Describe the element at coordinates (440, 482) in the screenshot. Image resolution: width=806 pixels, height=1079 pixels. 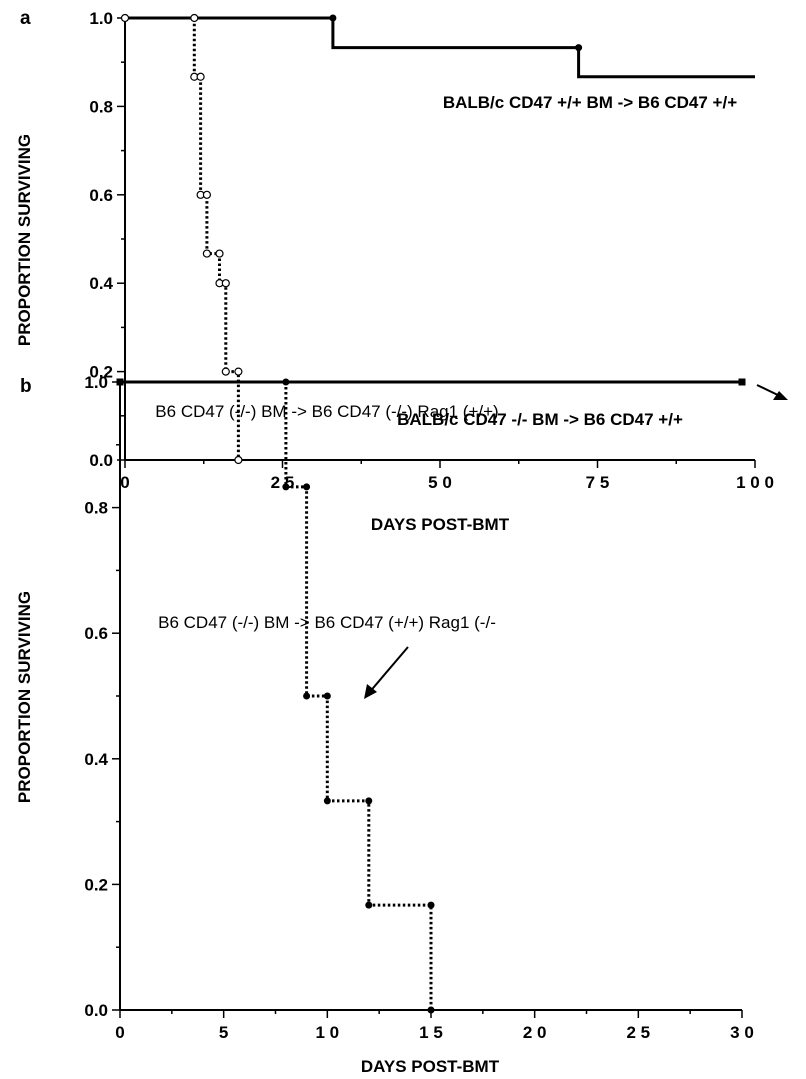
I see `x-tick-label: 5 0` at that location.